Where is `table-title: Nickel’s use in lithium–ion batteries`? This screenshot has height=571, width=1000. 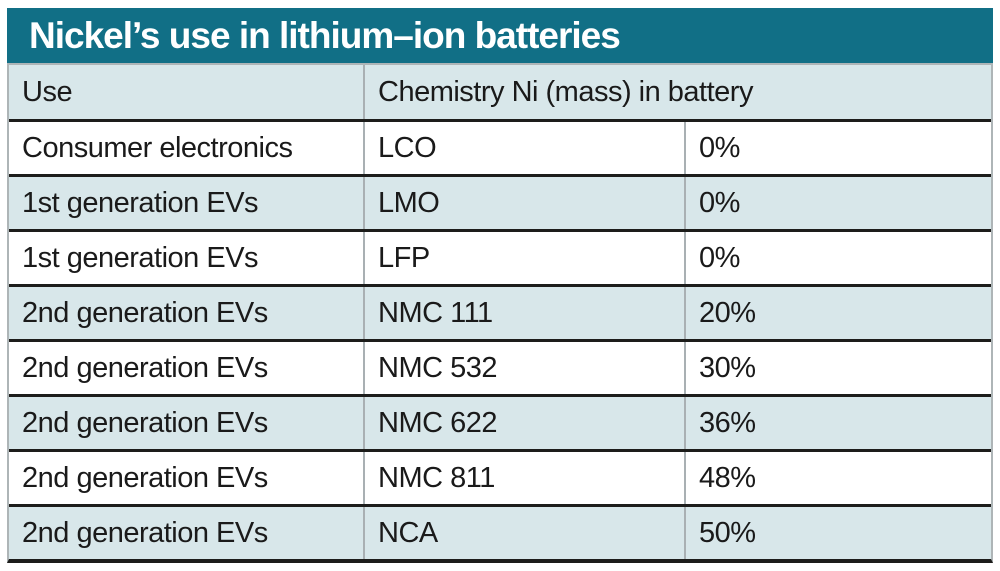
table-title: Nickel’s use in lithium–ion batteries is located at coordinates (325, 35).